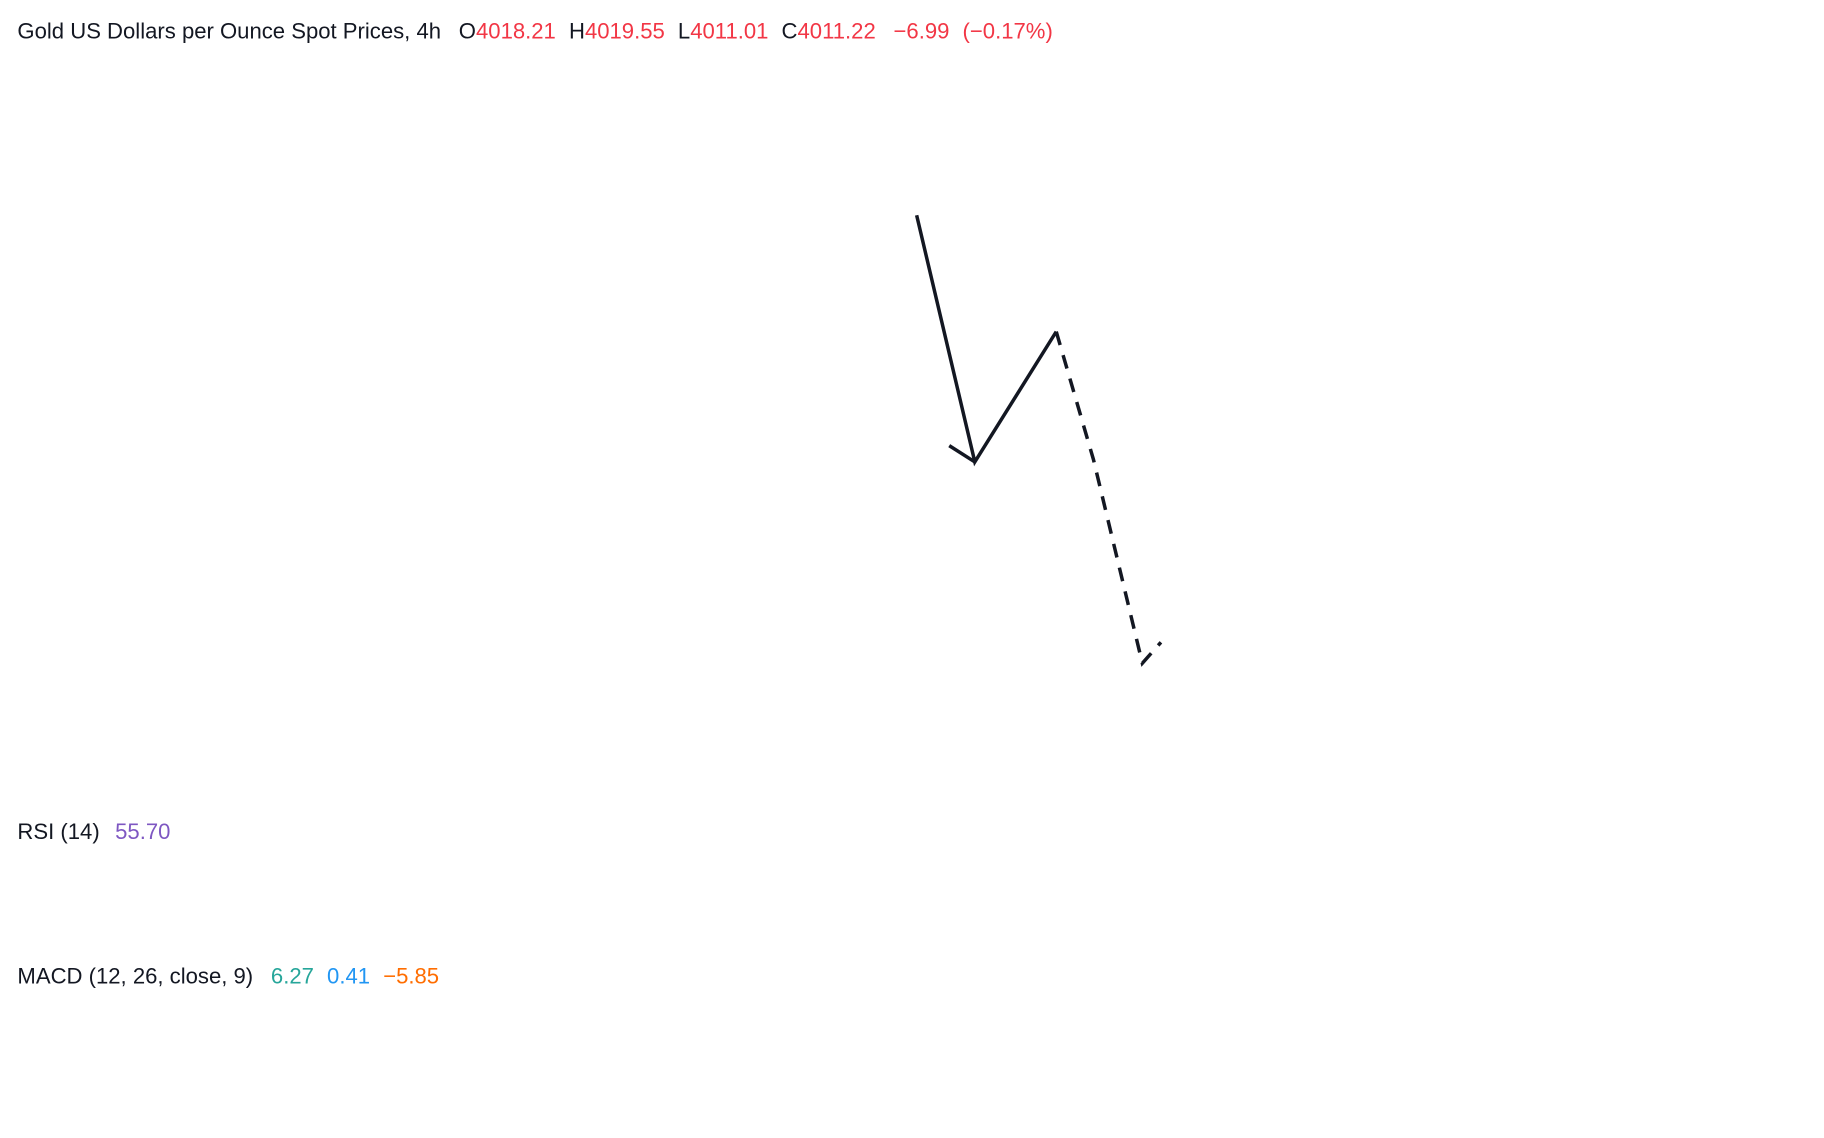 The width and height of the screenshot is (1824, 1138). I want to click on low-label: L, so click(684, 30).